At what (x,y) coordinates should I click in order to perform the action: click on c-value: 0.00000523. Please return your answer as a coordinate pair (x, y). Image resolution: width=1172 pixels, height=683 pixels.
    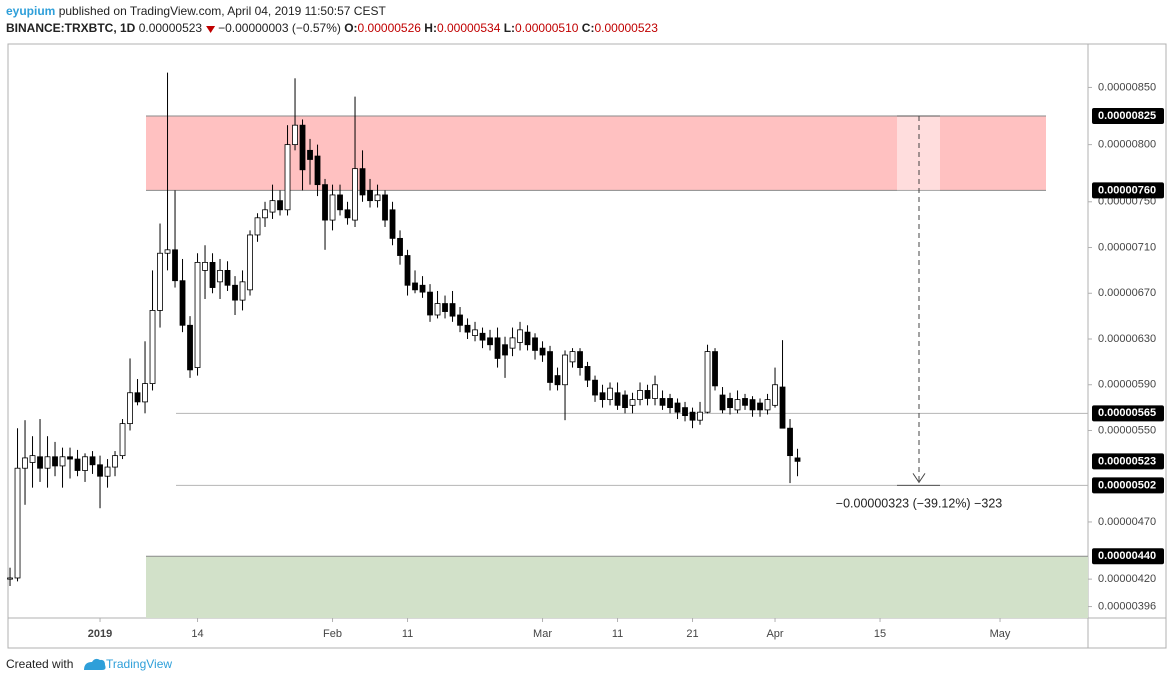
    Looking at the image, I should click on (626, 28).